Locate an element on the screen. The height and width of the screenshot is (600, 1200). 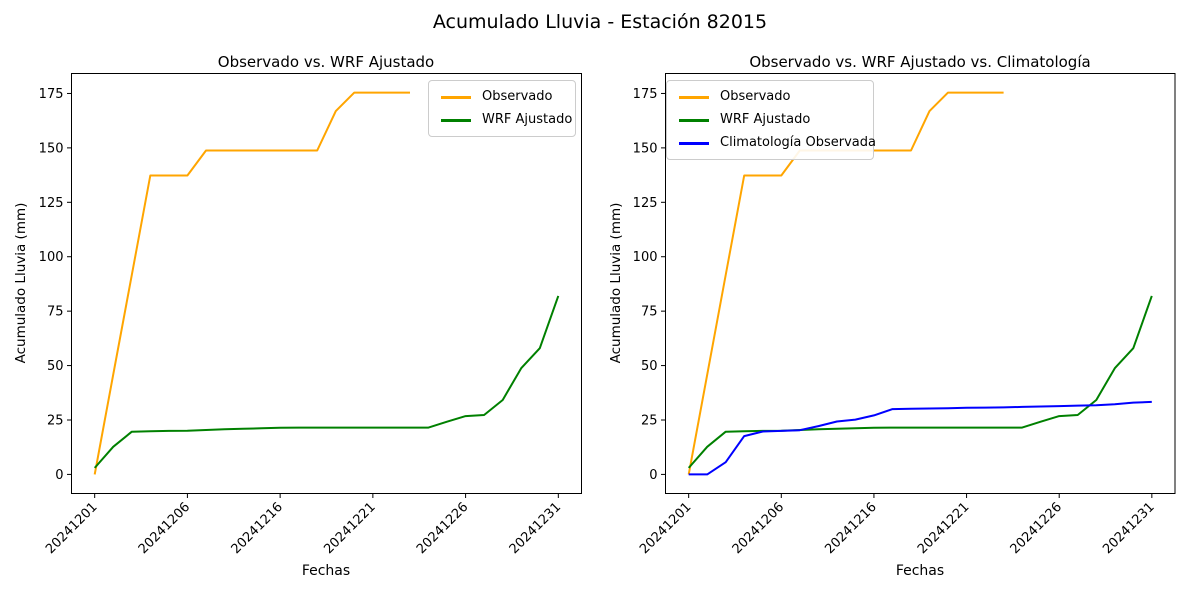
left-chart-legend: Observado WRF Ajustado is located at coordinates (502, 108).